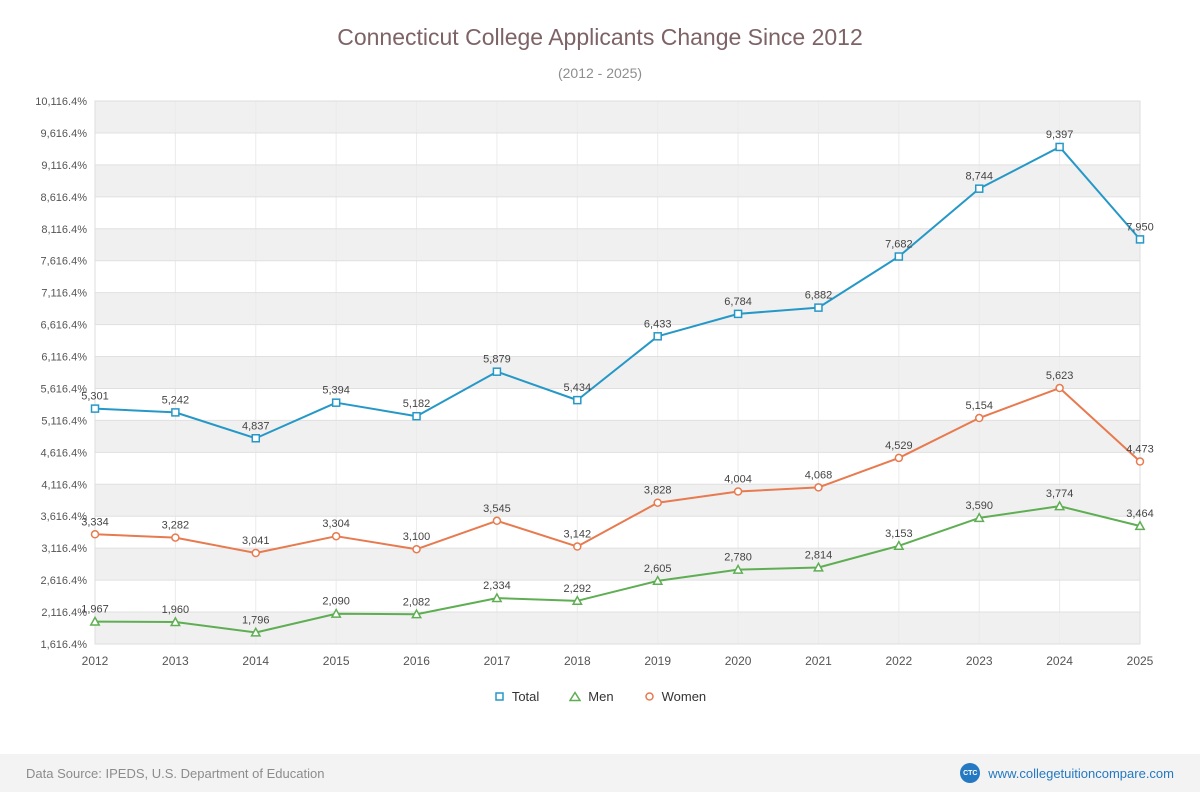 This screenshot has width=1200, height=800. I want to click on value-label: 5,242, so click(176, 400).